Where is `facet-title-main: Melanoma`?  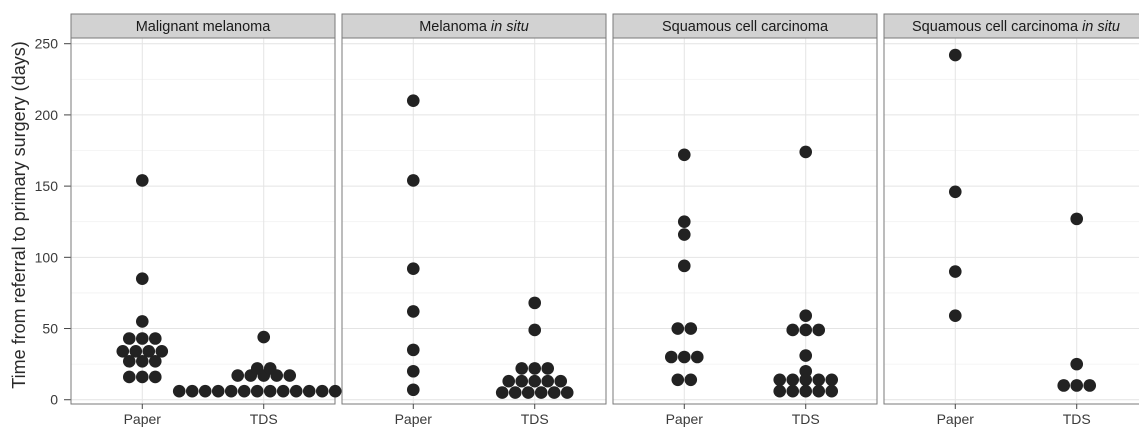
facet-title-main: Melanoma is located at coordinates (455, 27).